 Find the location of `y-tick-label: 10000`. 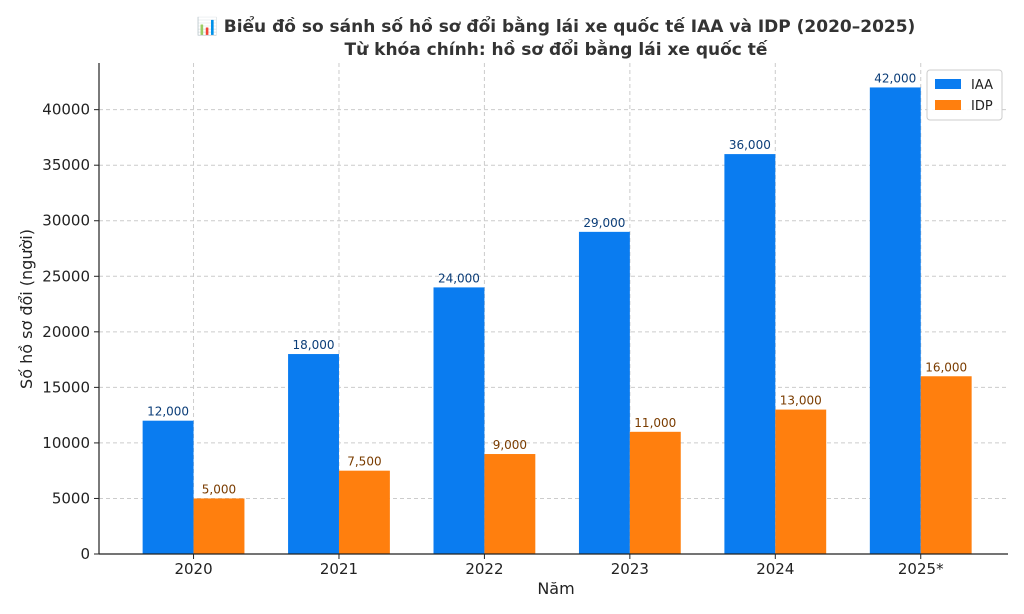

y-tick-label: 10000 is located at coordinates (66, 443).